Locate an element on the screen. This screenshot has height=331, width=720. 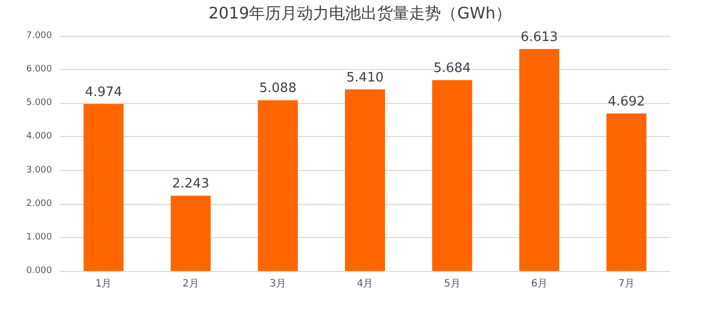
chart-title: 2019年历月动力电池出货量走势（GWh） is located at coordinates (360, 13).